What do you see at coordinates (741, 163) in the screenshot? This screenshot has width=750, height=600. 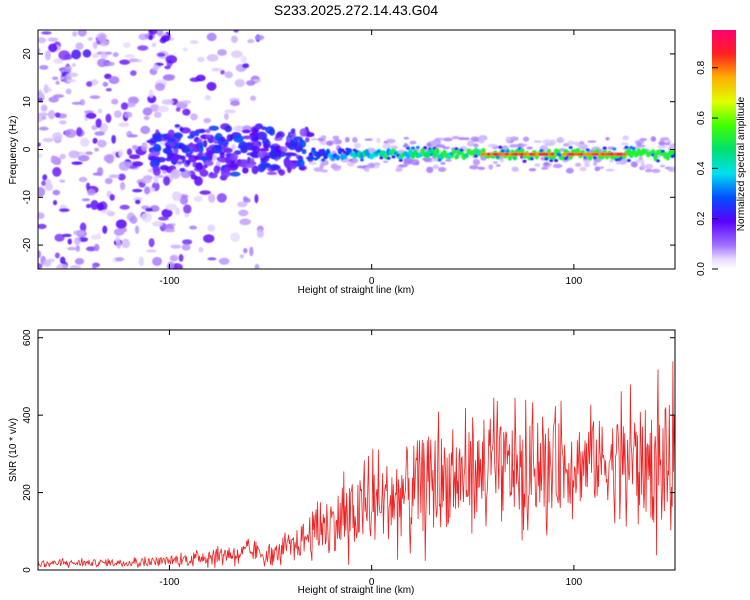 I see `colorbar-label: Normalized spectral amplitude` at bounding box center [741, 163].